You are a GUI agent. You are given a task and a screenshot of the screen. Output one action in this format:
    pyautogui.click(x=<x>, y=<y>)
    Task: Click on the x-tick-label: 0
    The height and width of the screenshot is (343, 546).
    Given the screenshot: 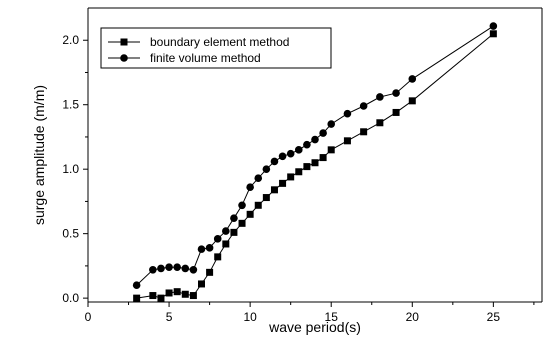 What is the action you would take?
    pyautogui.click(x=88, y=317)
    